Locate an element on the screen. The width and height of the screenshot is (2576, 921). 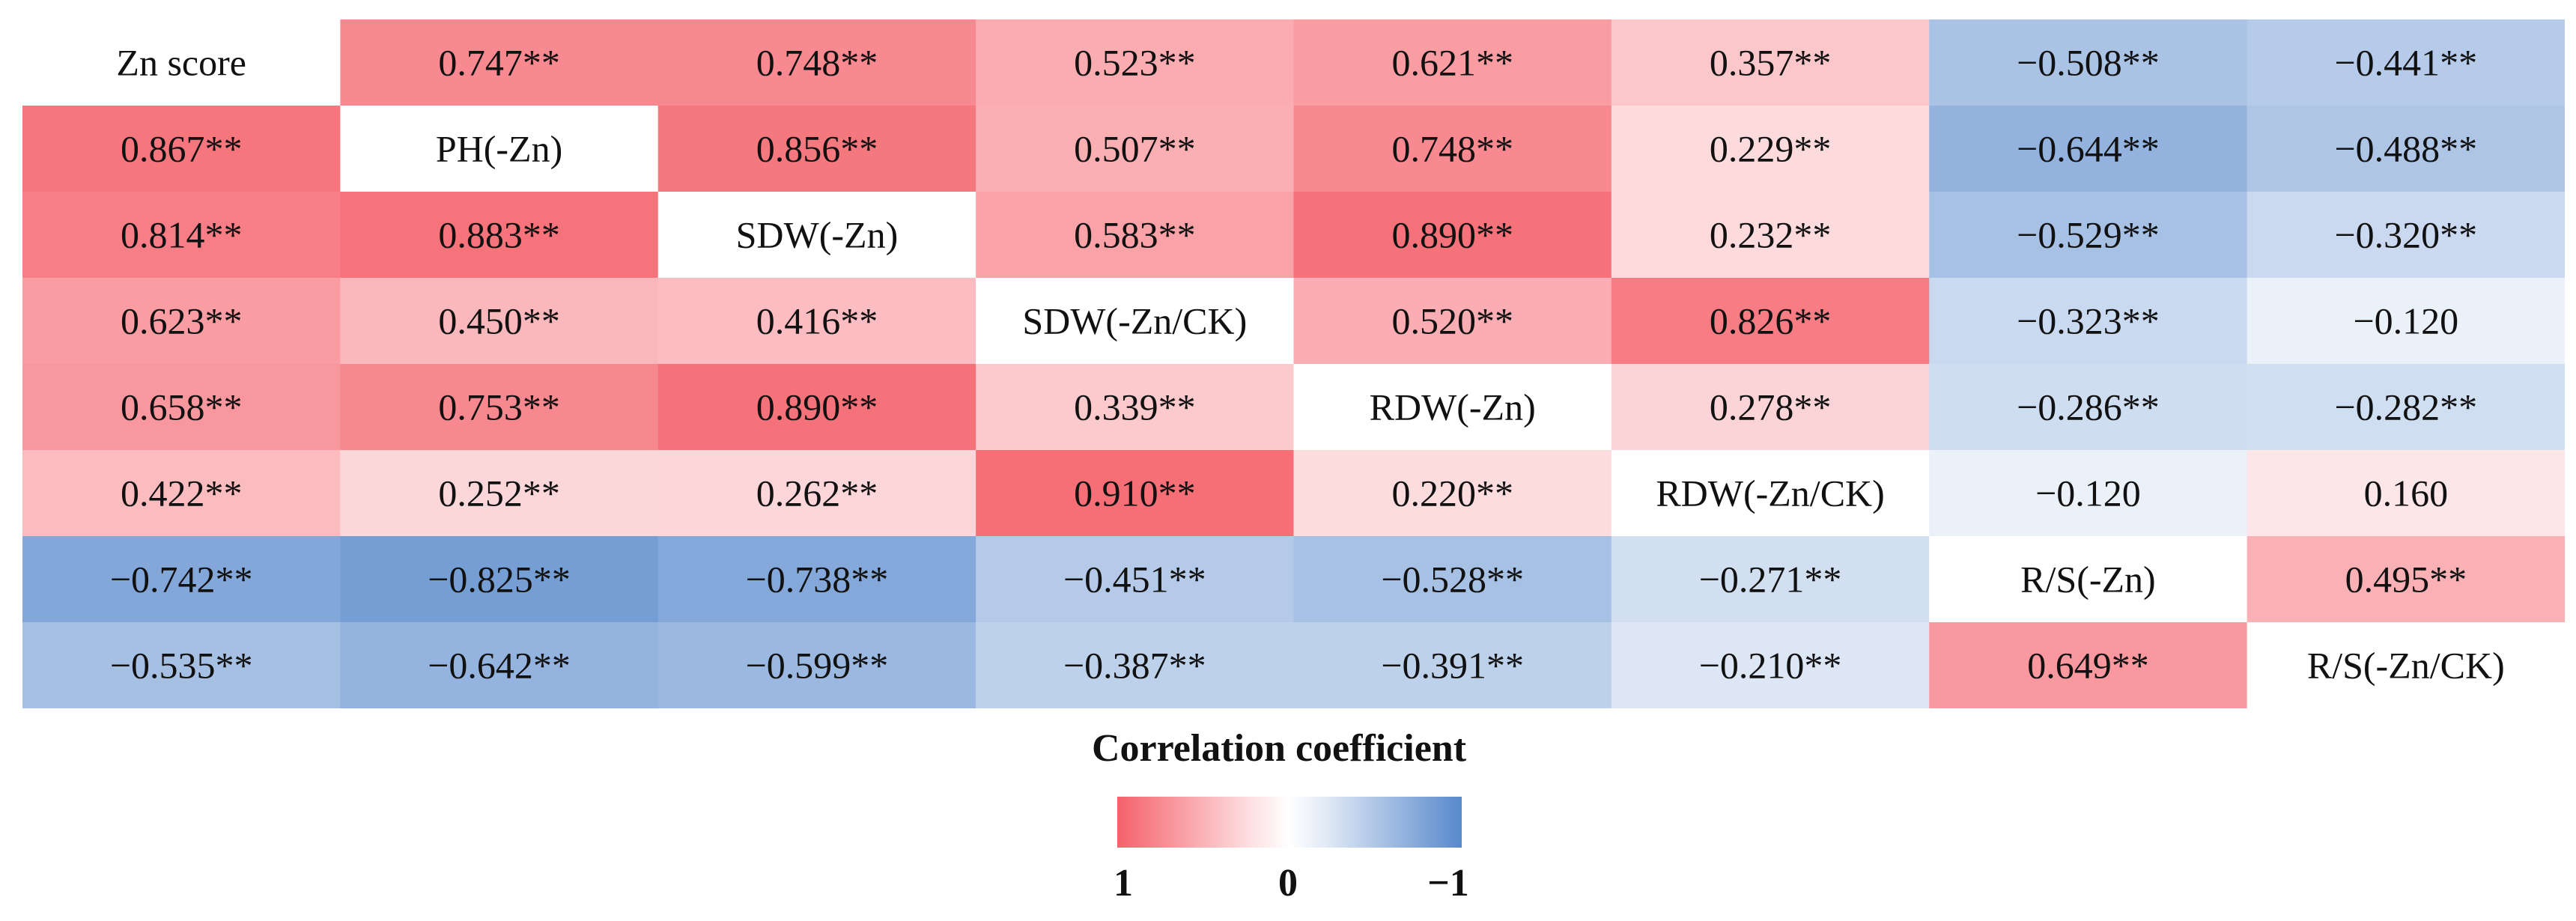
cell-value-label: 0.523** is located at coordinates (1135, 63).